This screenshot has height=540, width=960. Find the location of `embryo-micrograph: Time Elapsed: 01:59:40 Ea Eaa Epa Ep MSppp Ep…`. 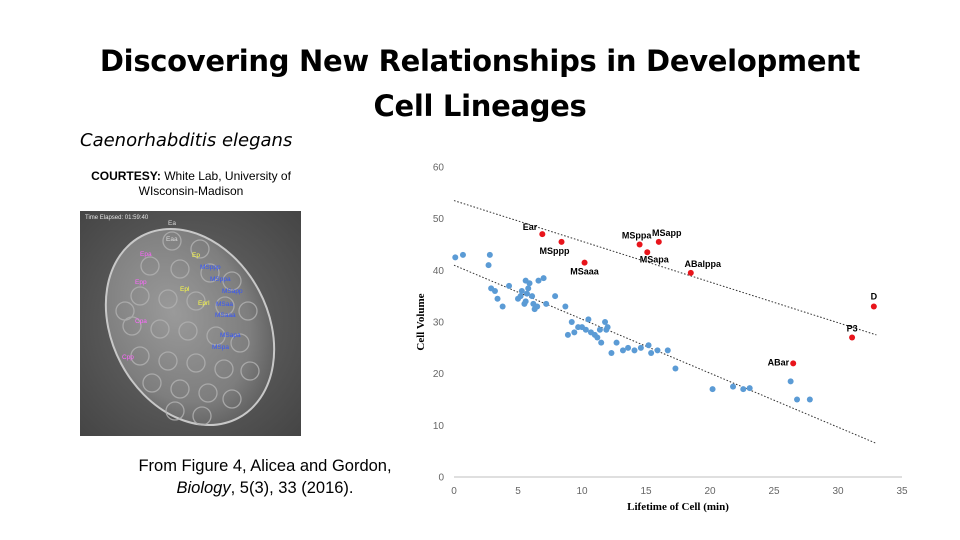

embryo-micrograph: Time Elapsed: 01:59:40 Ea Eaa Epa Ep MSppp Ep… is located at coordinates (190, 323).